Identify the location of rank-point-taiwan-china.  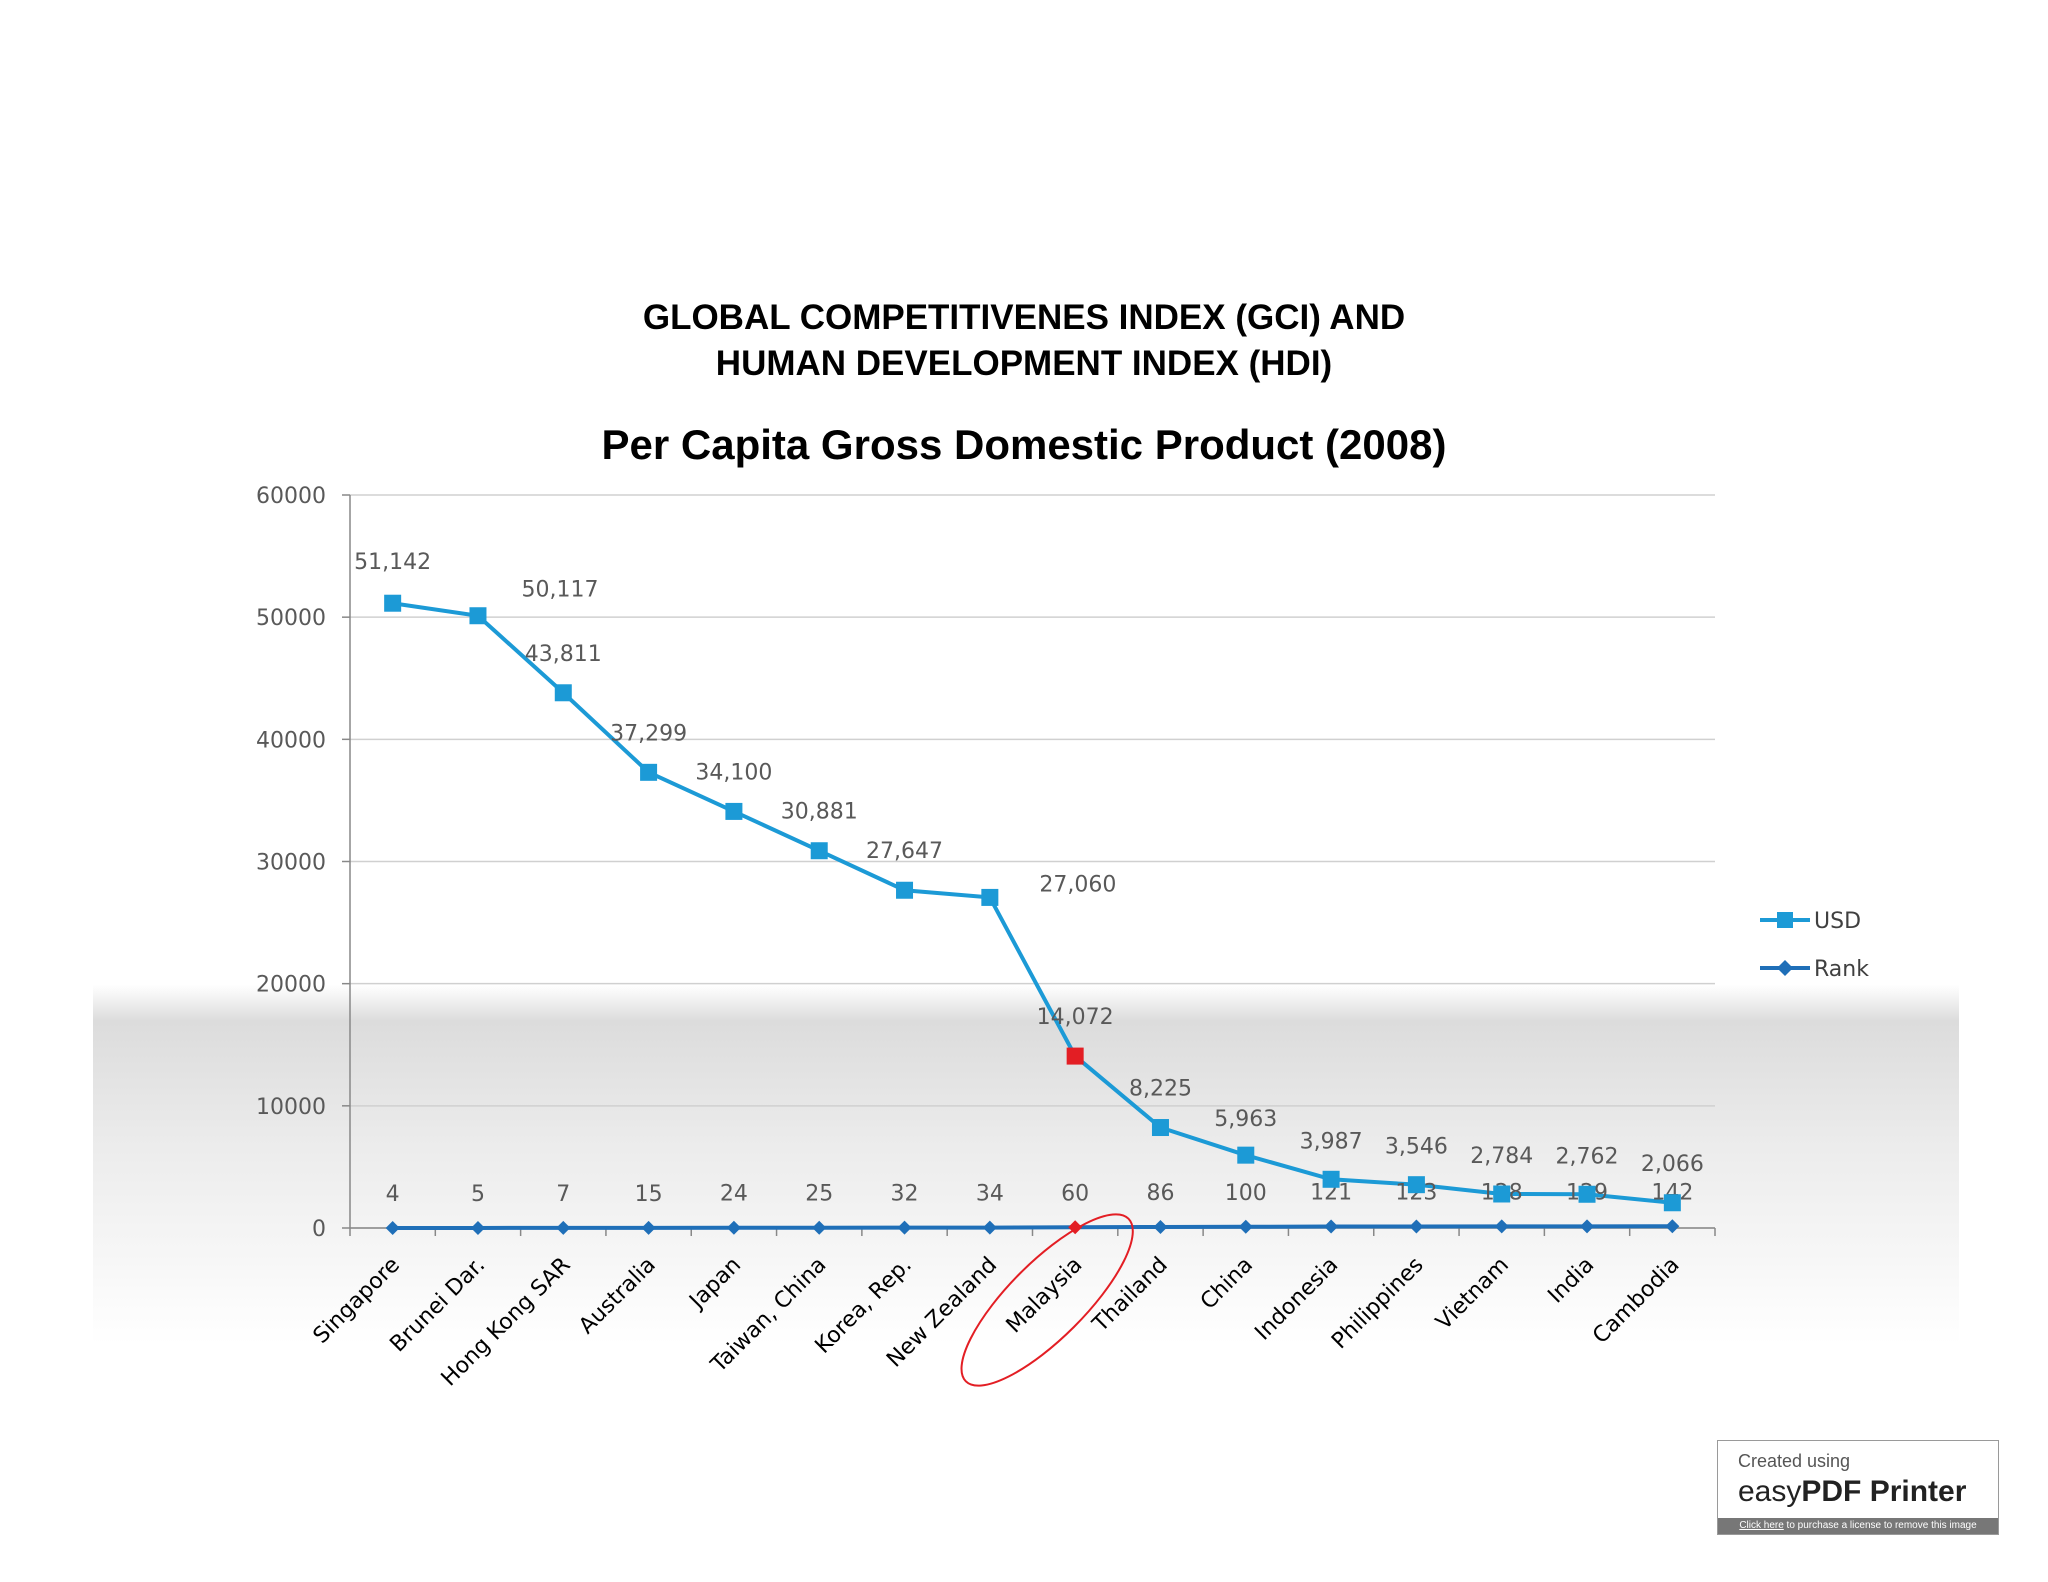
(819, 1227).